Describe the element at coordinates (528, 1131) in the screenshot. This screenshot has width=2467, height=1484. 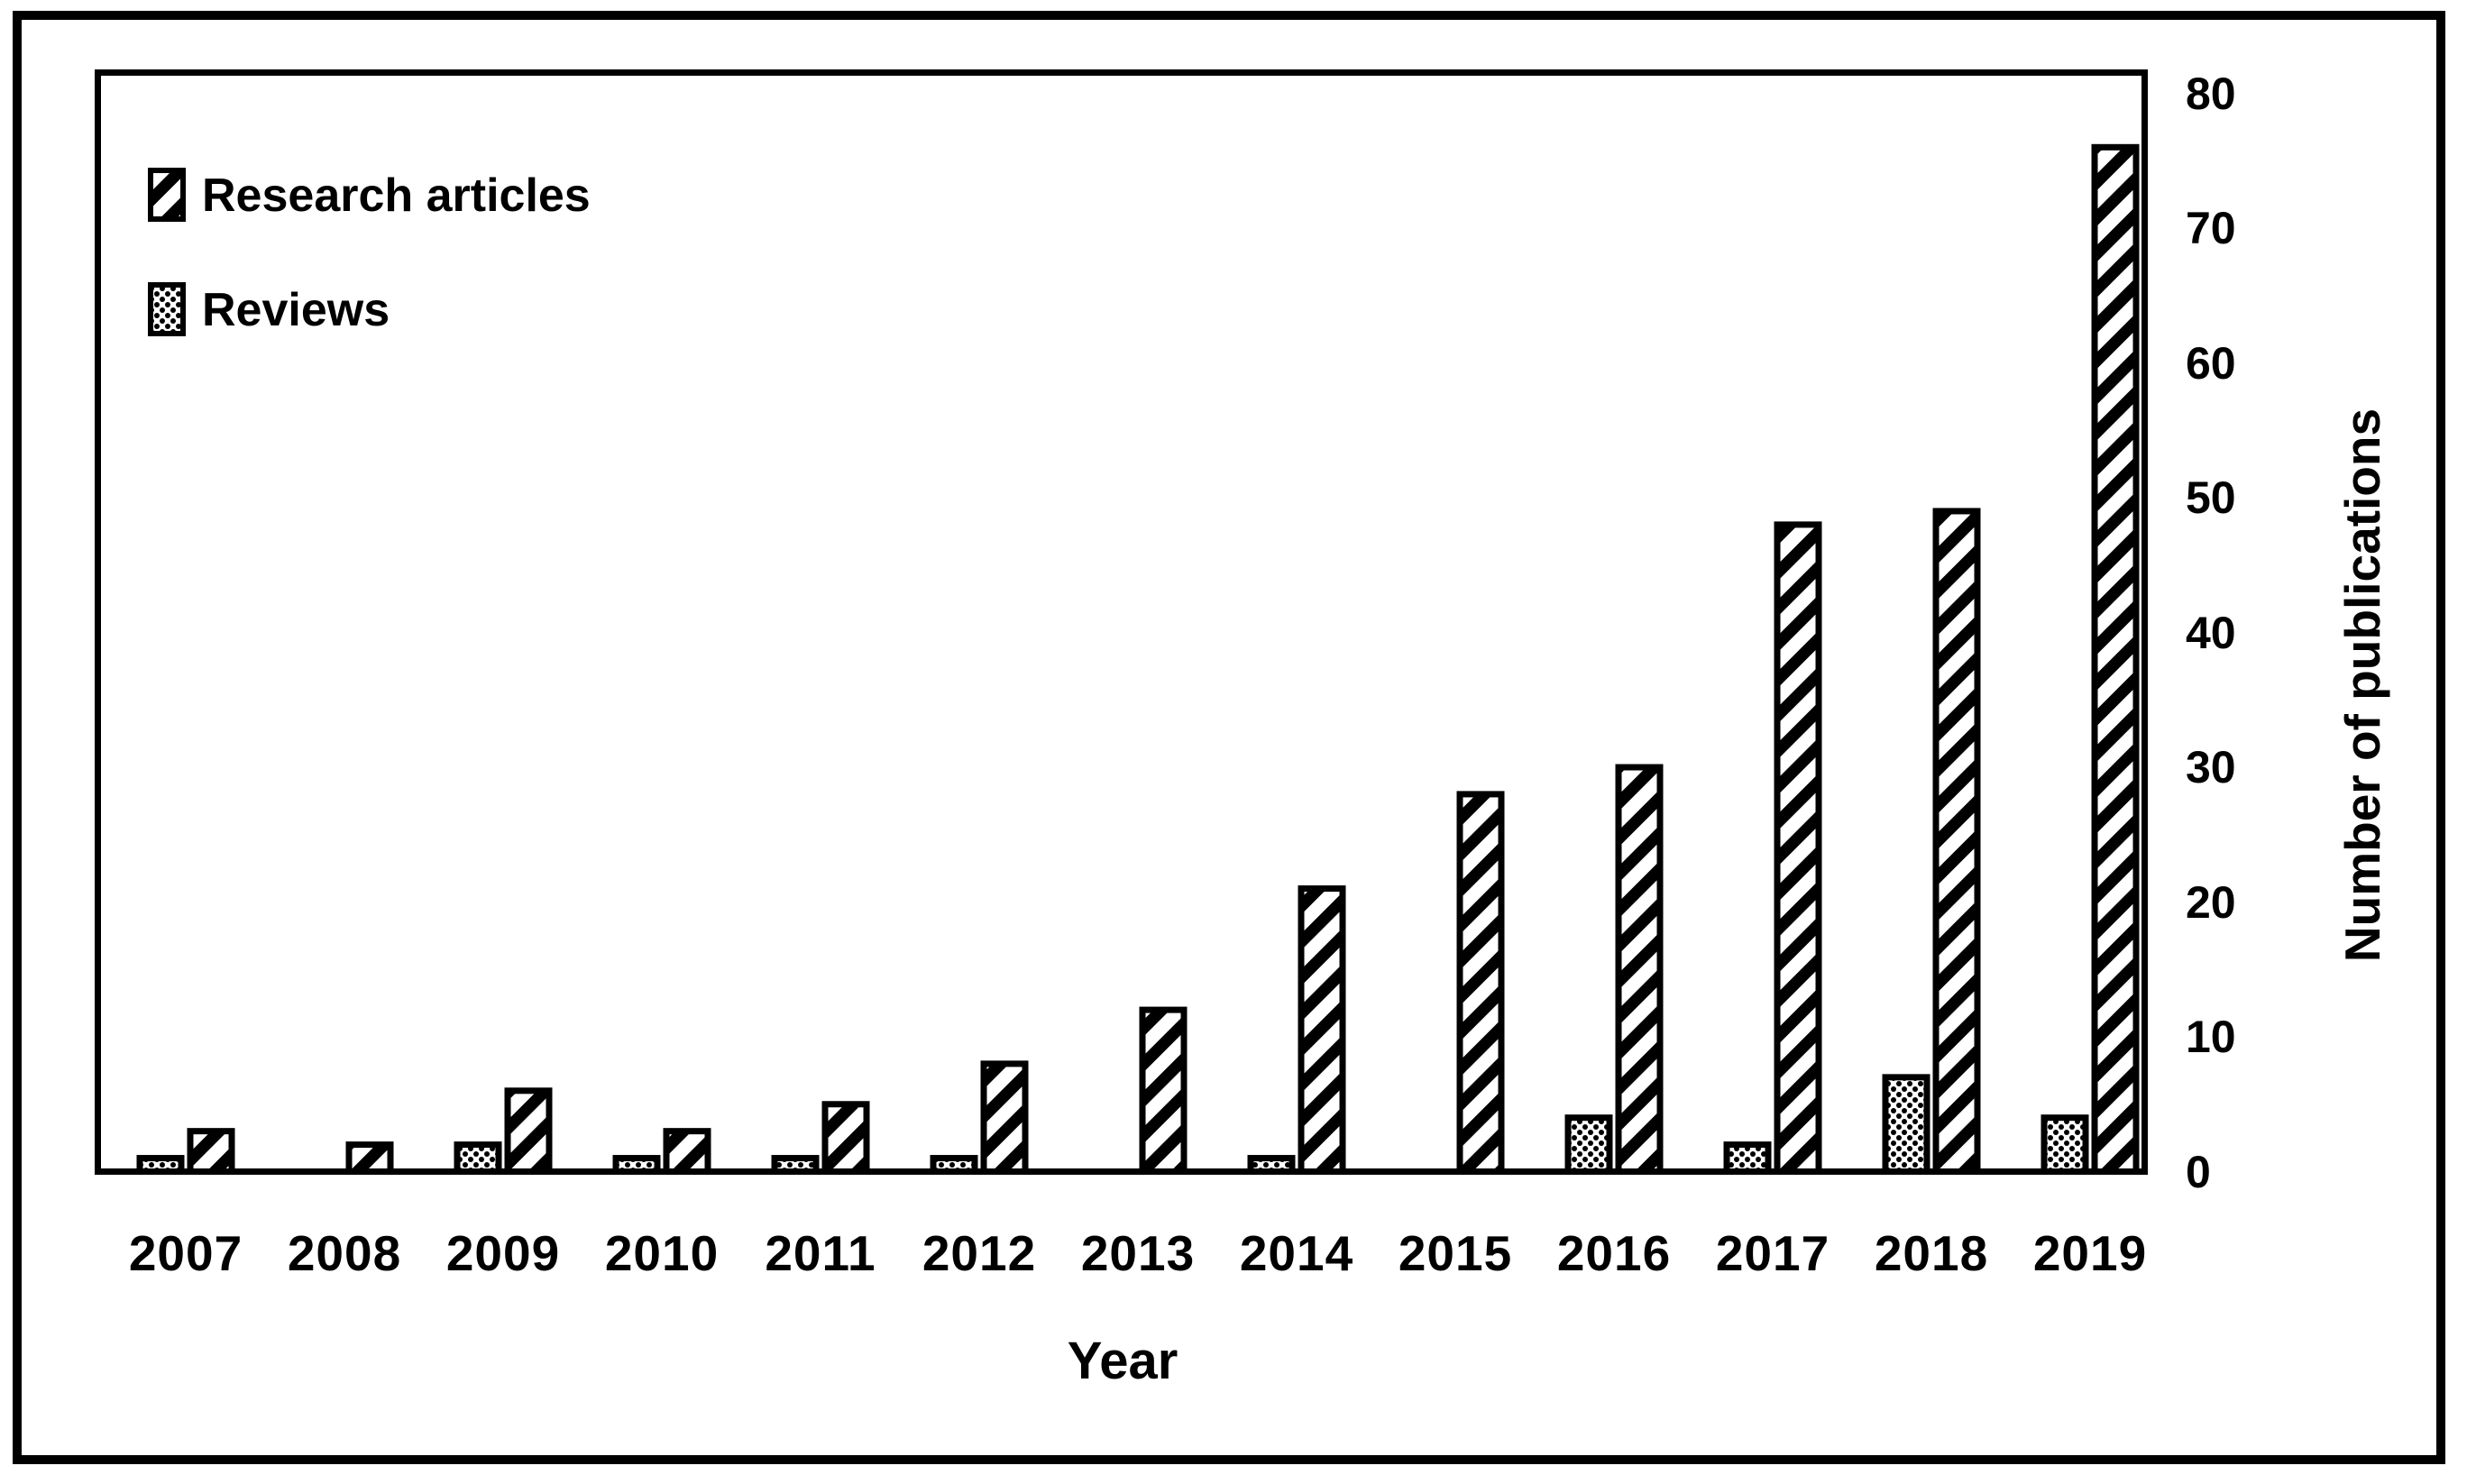
I see `bar-research-articles-2009` at that location.